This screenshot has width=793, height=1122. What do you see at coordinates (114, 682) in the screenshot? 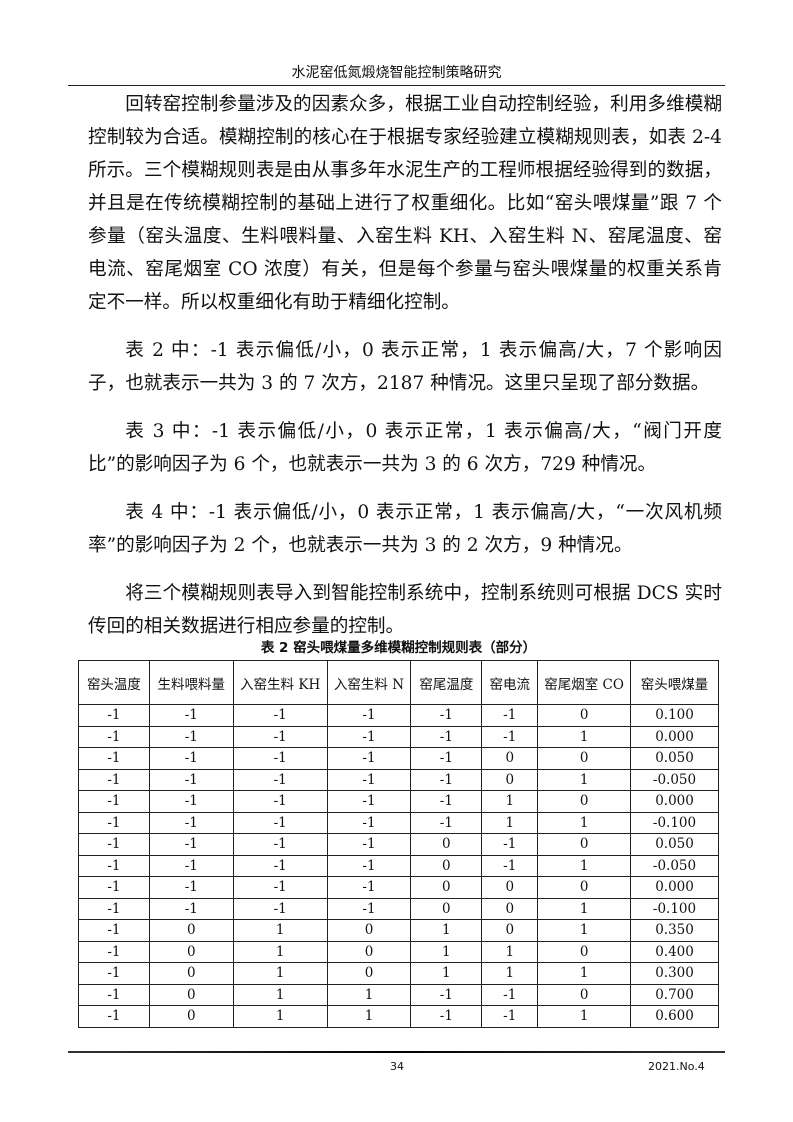
I see `column-header: 窑头温度` at bounding box center [114, 682].